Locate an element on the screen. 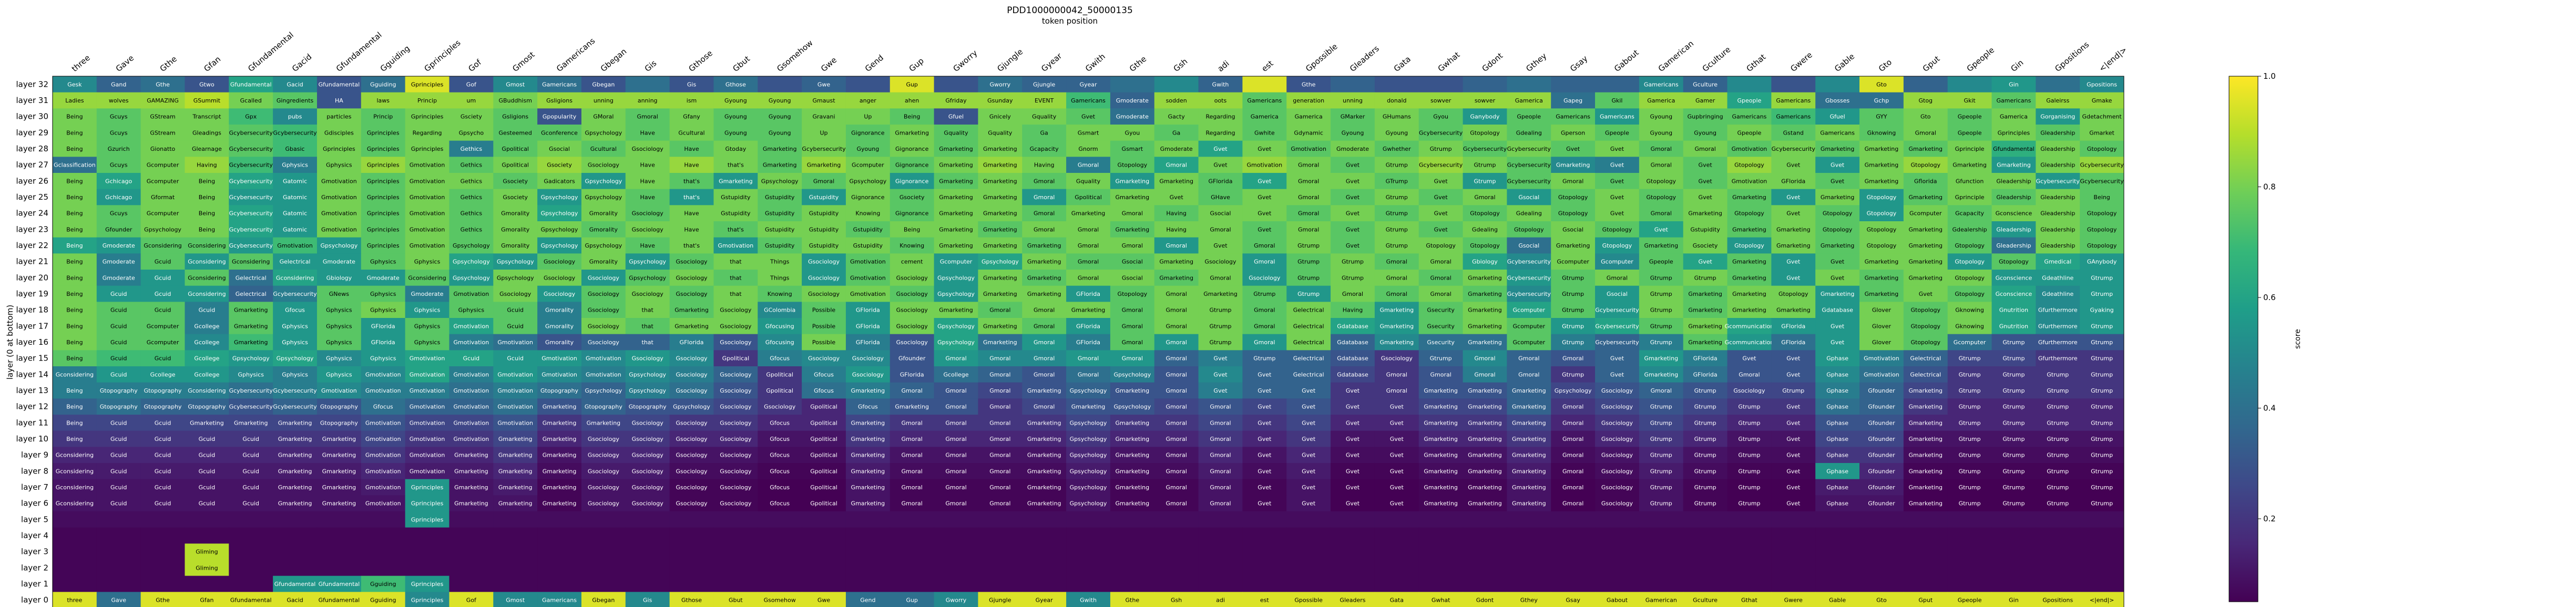  cell-label: laws is located at coordinates (383, 100).